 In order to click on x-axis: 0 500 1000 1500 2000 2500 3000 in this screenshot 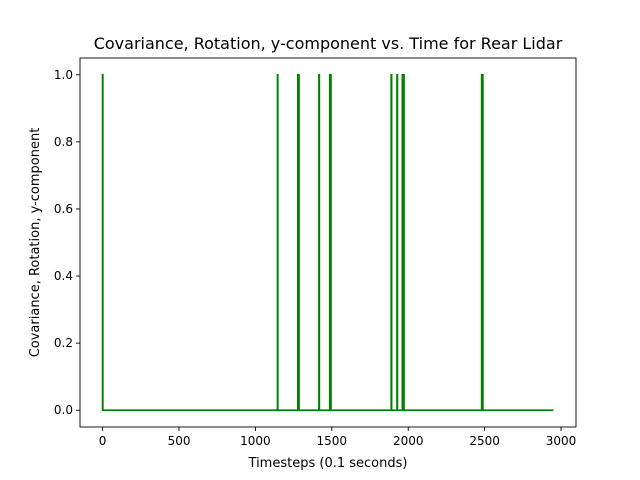, I will do `click(338, 437)`.